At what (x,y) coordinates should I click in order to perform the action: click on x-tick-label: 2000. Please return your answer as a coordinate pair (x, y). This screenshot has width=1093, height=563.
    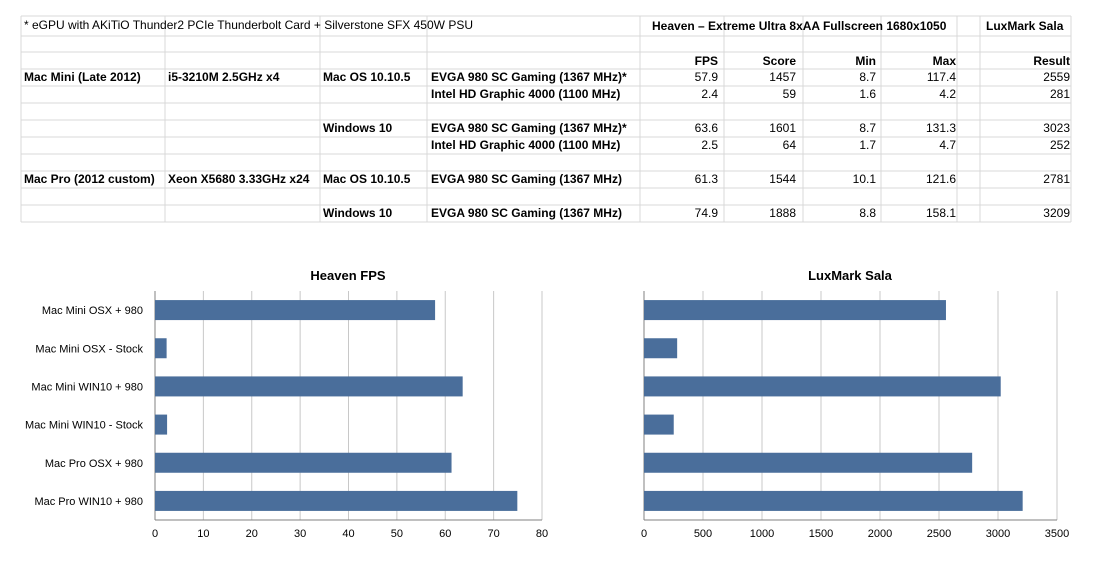
    Looking at the image, I should click on (880, 534).